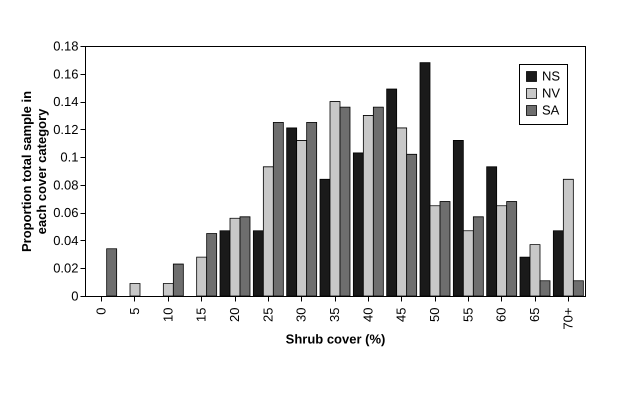 This screenshot has height=411, width=638. What do you see at coordinates (65, 268) in the screenshot?
I see `y-tick-label: 0.02` at bounding box center [65, 268].